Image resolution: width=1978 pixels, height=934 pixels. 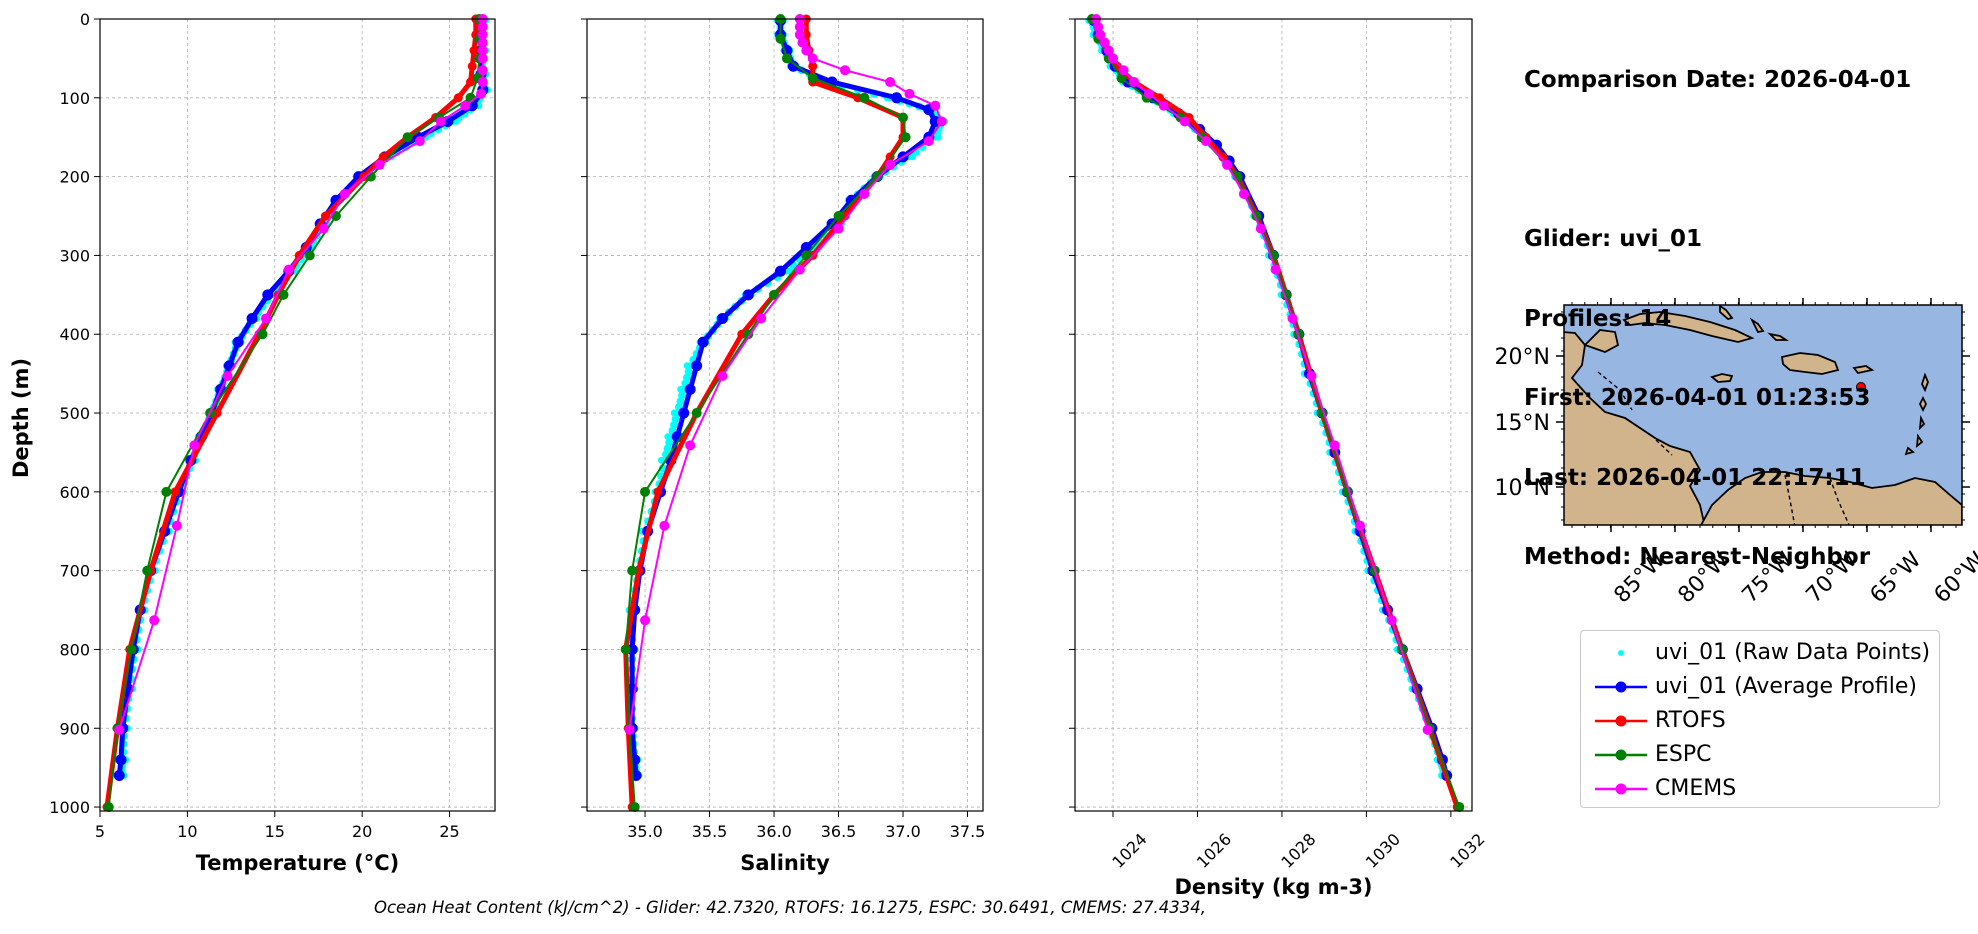 I want to click on series-uvi-01-average-profile, so click(x=783, y=398).